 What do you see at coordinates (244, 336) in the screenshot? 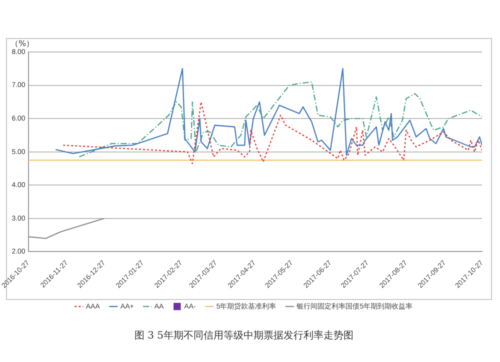
I see `text: 图 3 5年期不同信用等级中期票据发行利率走势图` at bounding box center [244, 336].